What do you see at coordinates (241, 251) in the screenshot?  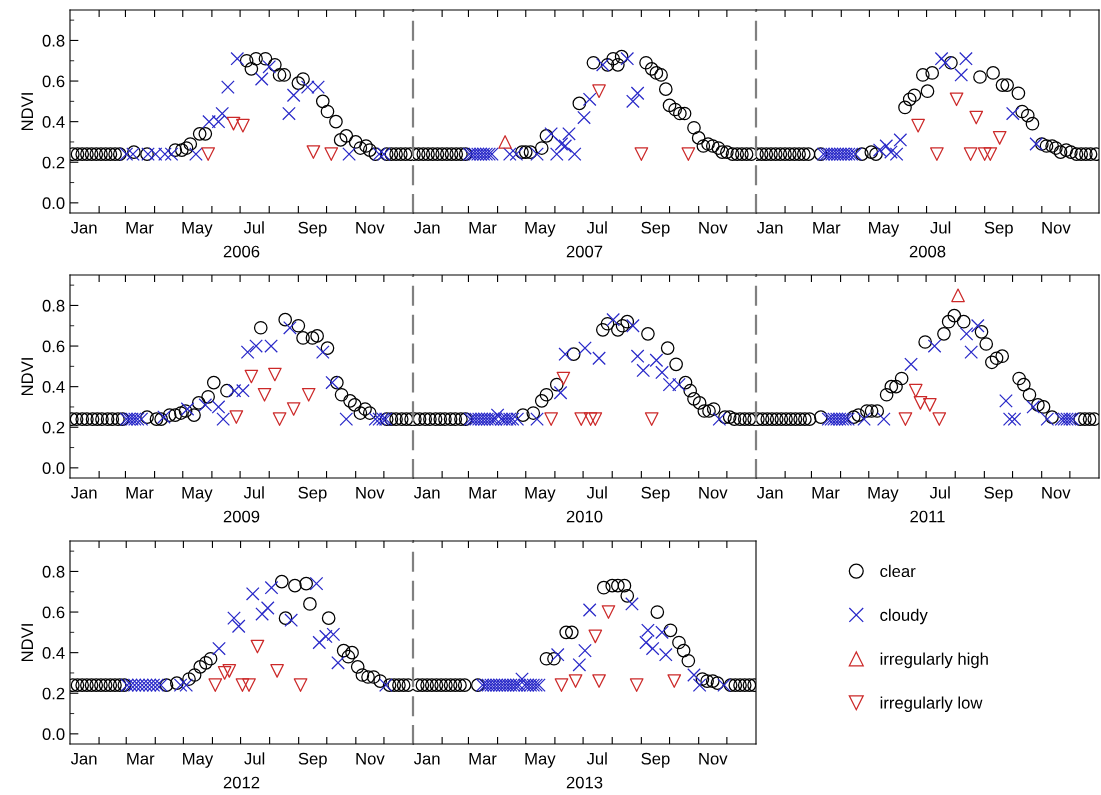 I see `x-axis-title: 2006` at bounding box center [241, 251].